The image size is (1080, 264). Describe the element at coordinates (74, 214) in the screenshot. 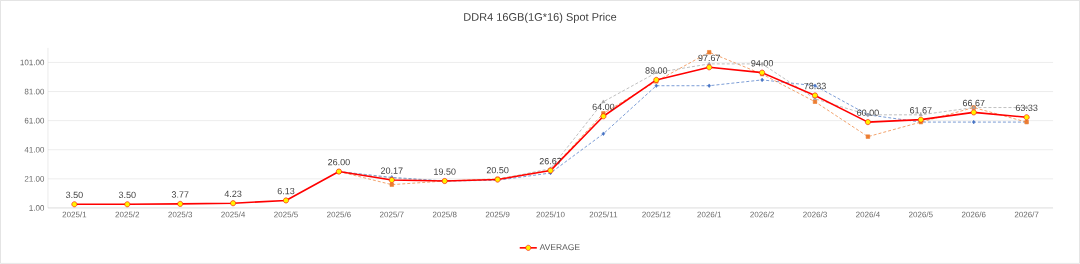

I see `x-tick-label: 2025/1` at that location.